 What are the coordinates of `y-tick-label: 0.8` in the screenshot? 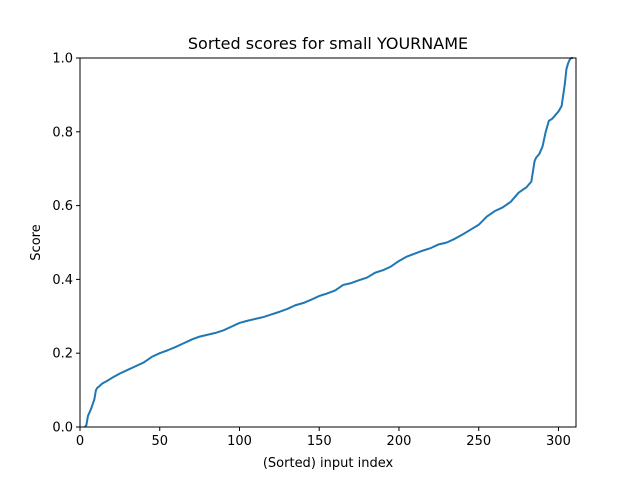 It's located at (62, 132).